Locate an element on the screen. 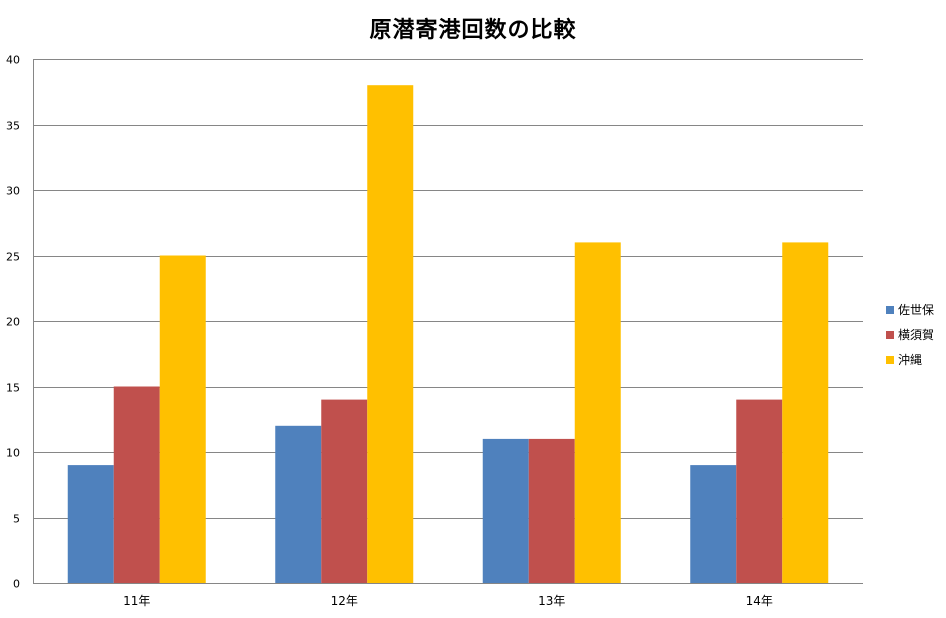  x-tick-label: 14年 is located at coordinates (759, 601).